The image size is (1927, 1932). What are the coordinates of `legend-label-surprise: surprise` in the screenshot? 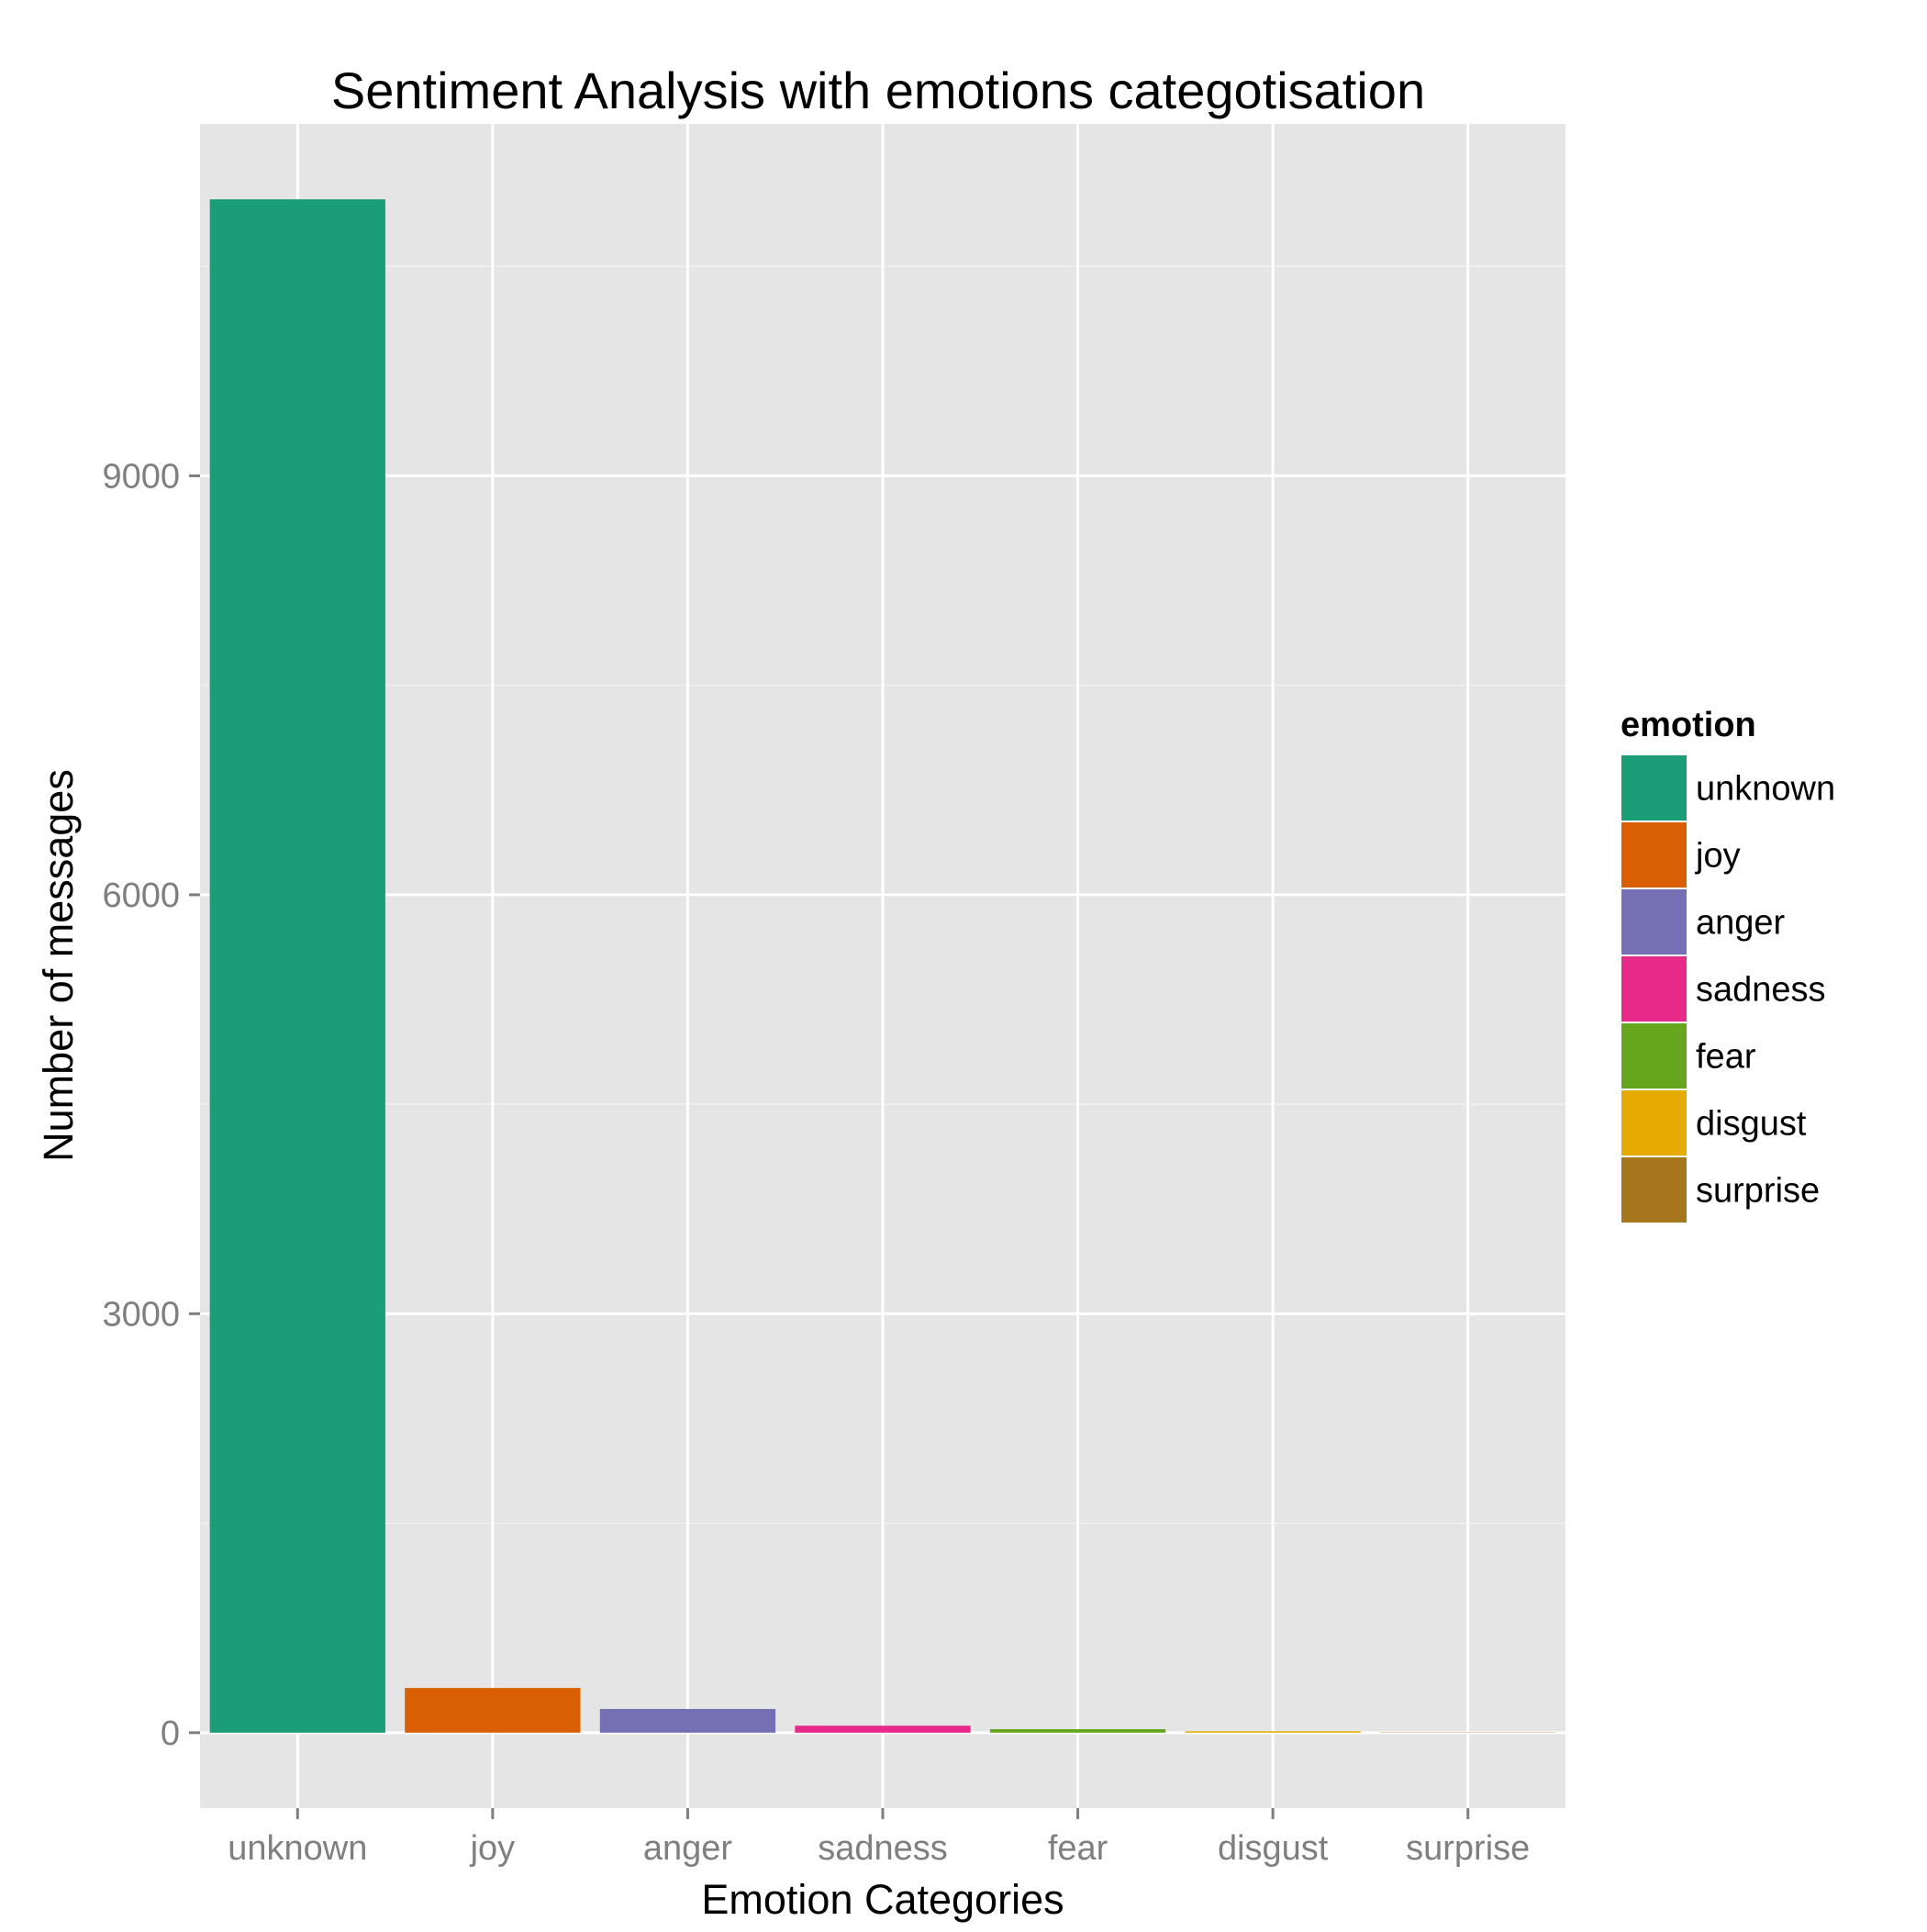 It's located at (1758, 1191).